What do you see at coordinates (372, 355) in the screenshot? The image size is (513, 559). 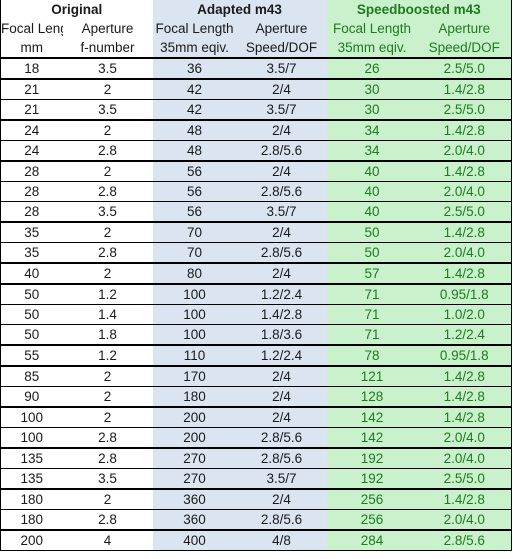 I see `table-cell: 78` at bounding box center [372, 355].